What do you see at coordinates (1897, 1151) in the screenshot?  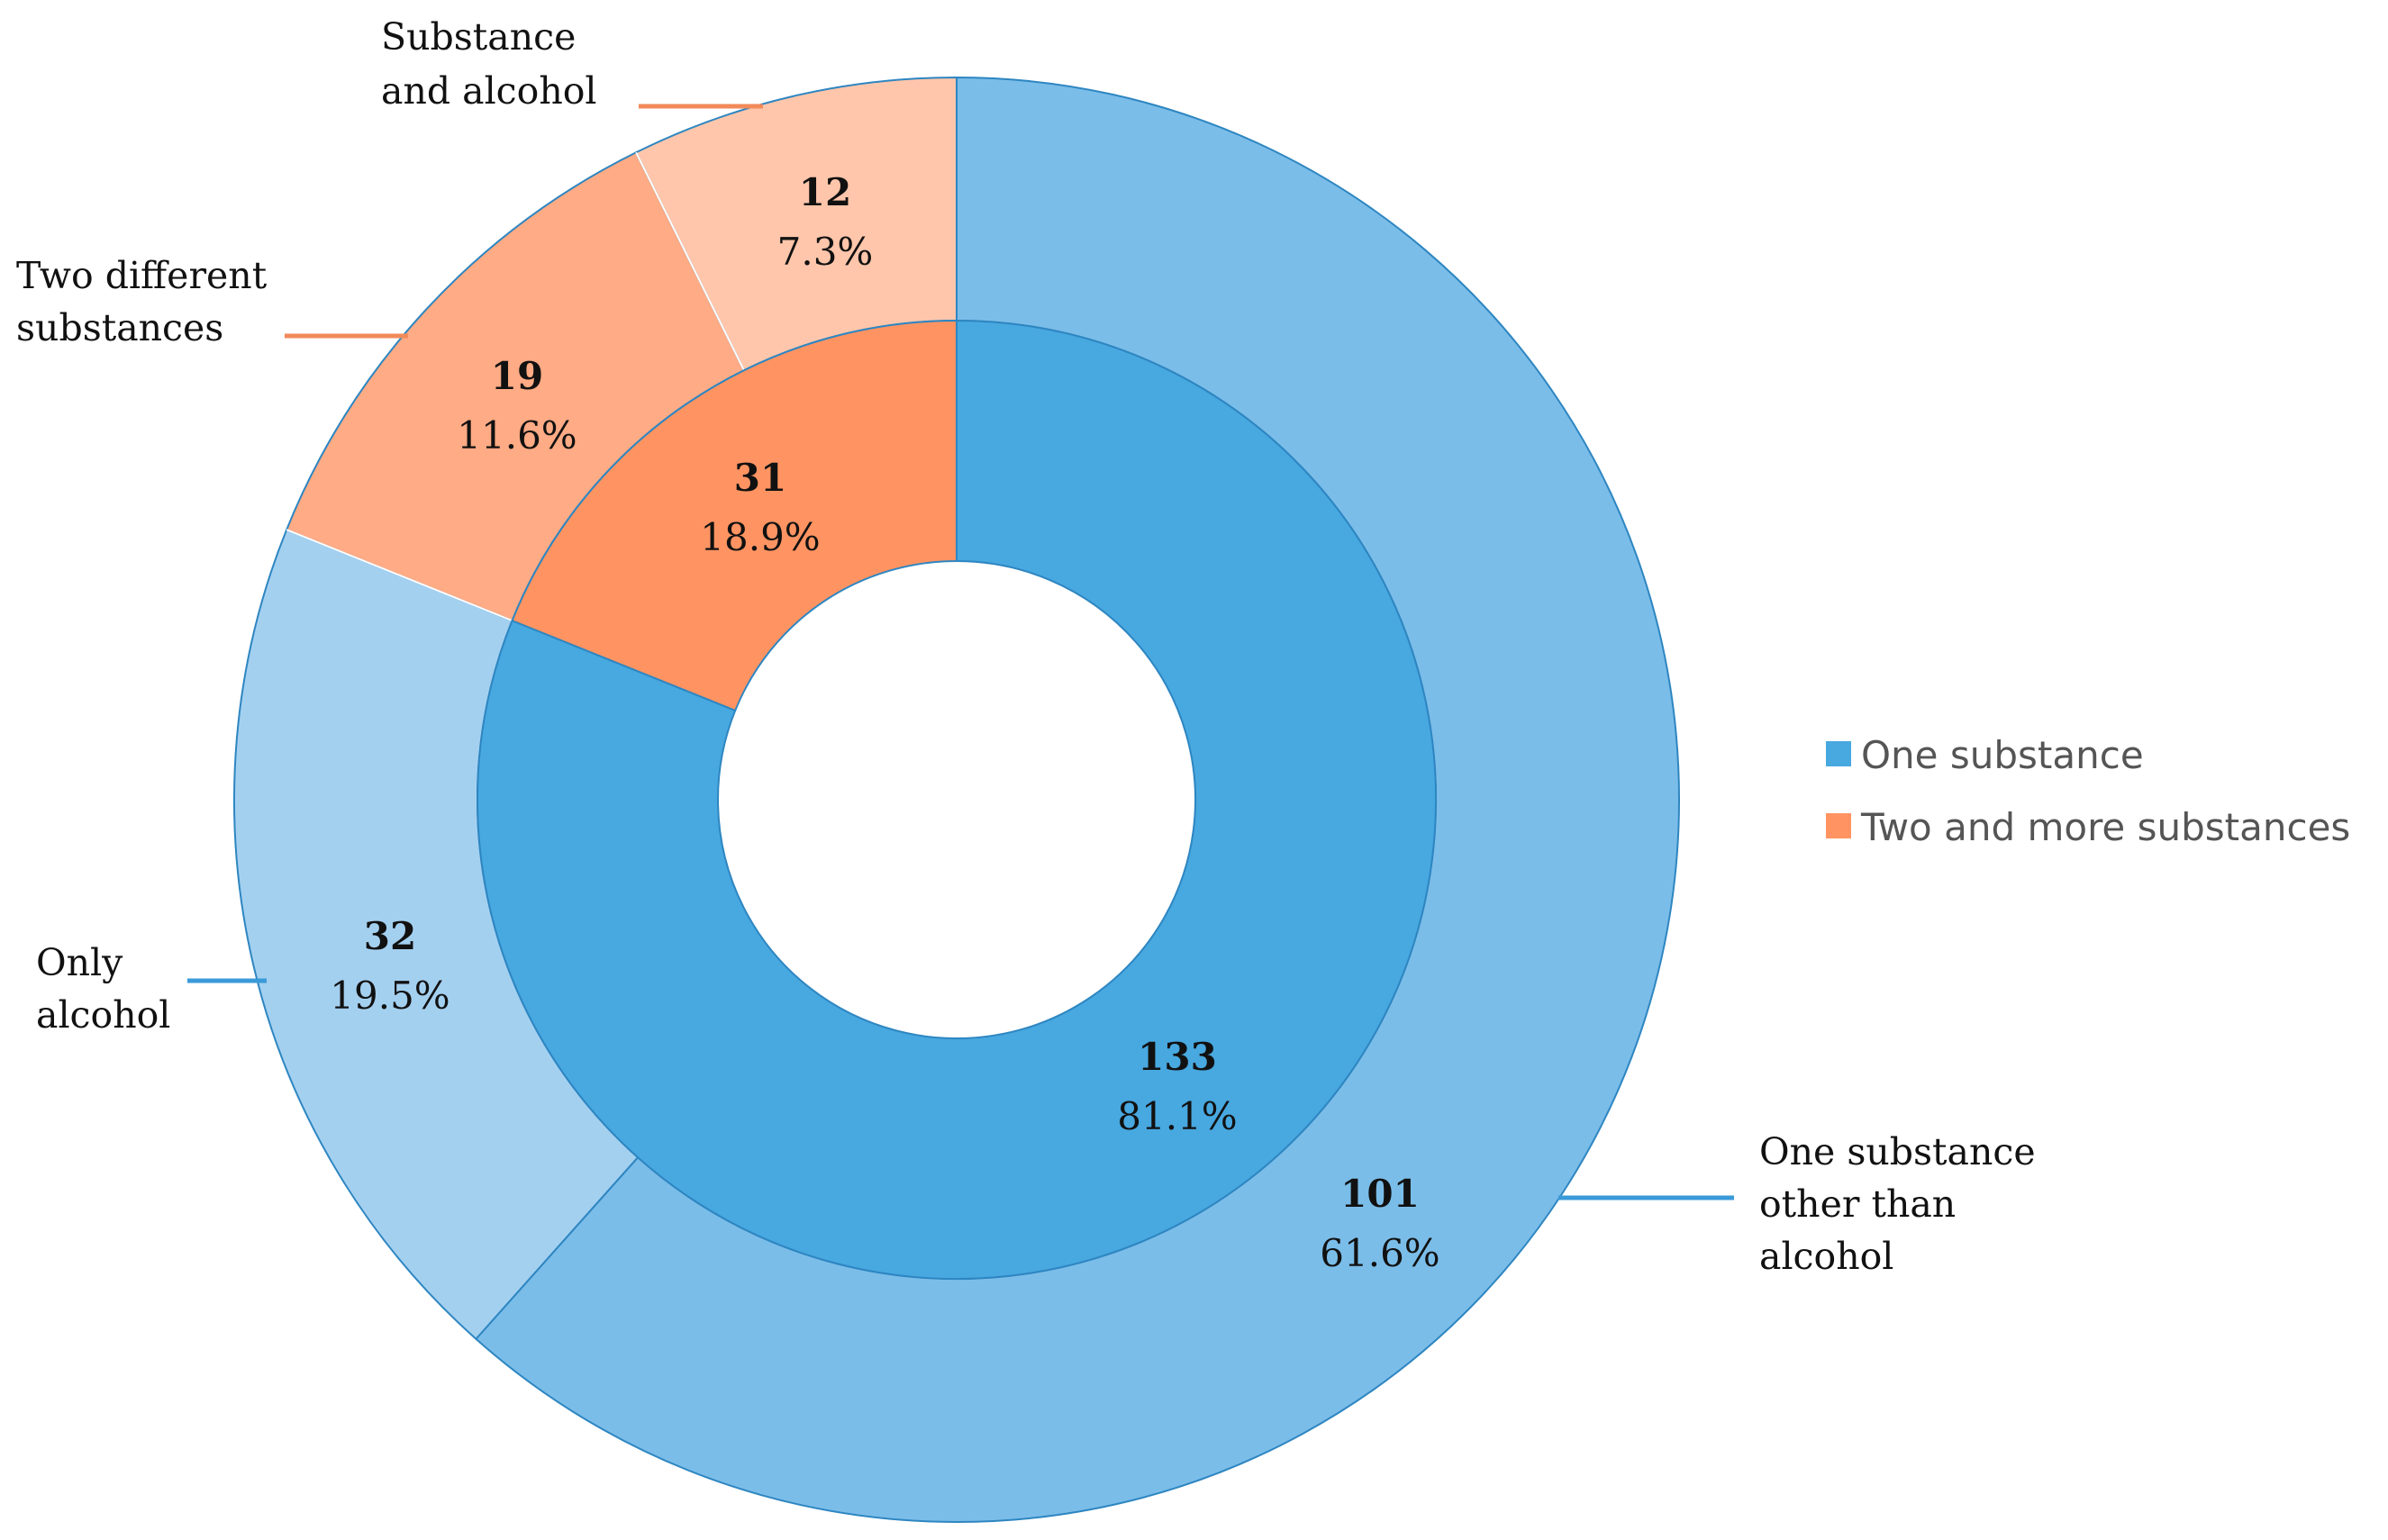 I see `callout-label-one-substance-other-than-alcohol: One substance` at bounding box center [1897, 1151].